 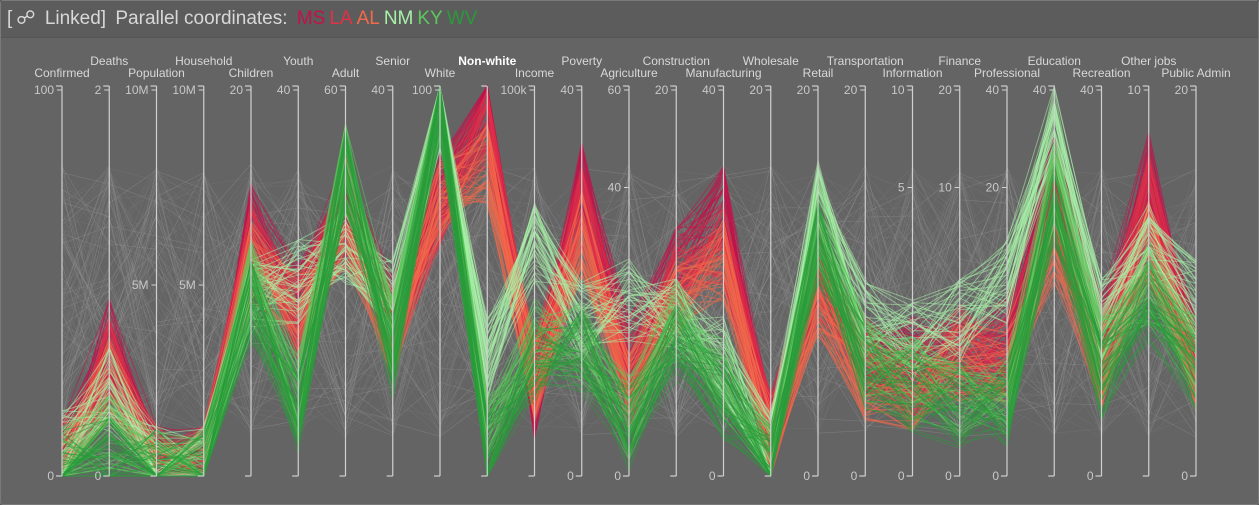 I want to click on state-la: LA, so click(x=341, y=18).